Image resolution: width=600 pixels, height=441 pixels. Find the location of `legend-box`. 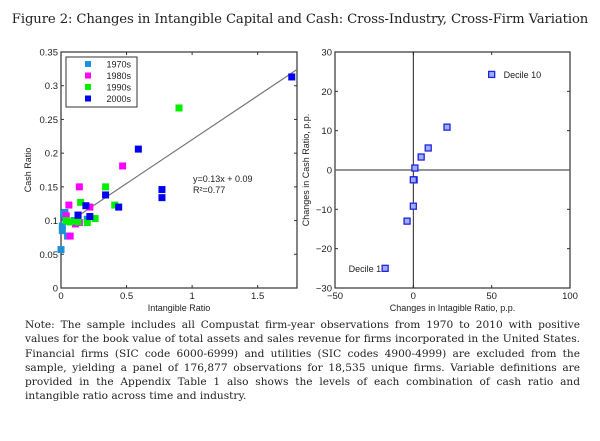

legend-box is located at coordinates (101, 82).